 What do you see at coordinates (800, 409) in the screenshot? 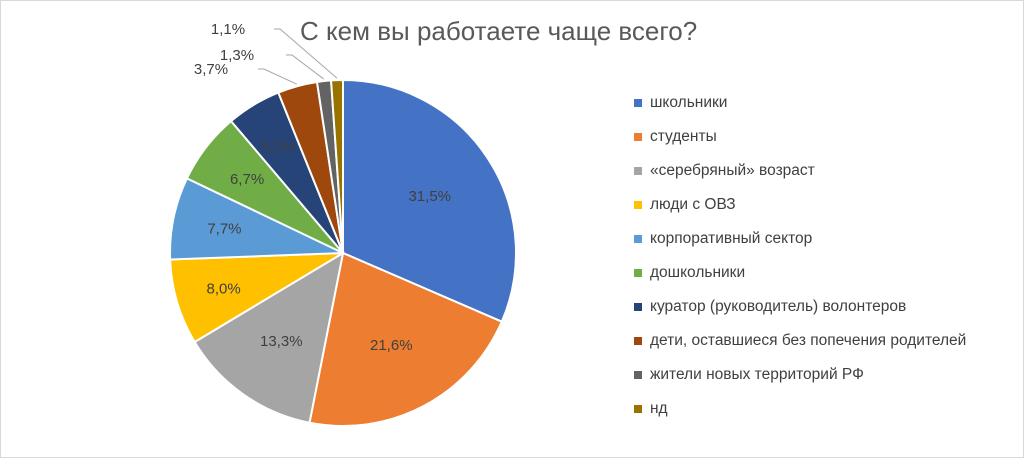
I see `legend-item-10: нд` at bounding box center [800, 409].